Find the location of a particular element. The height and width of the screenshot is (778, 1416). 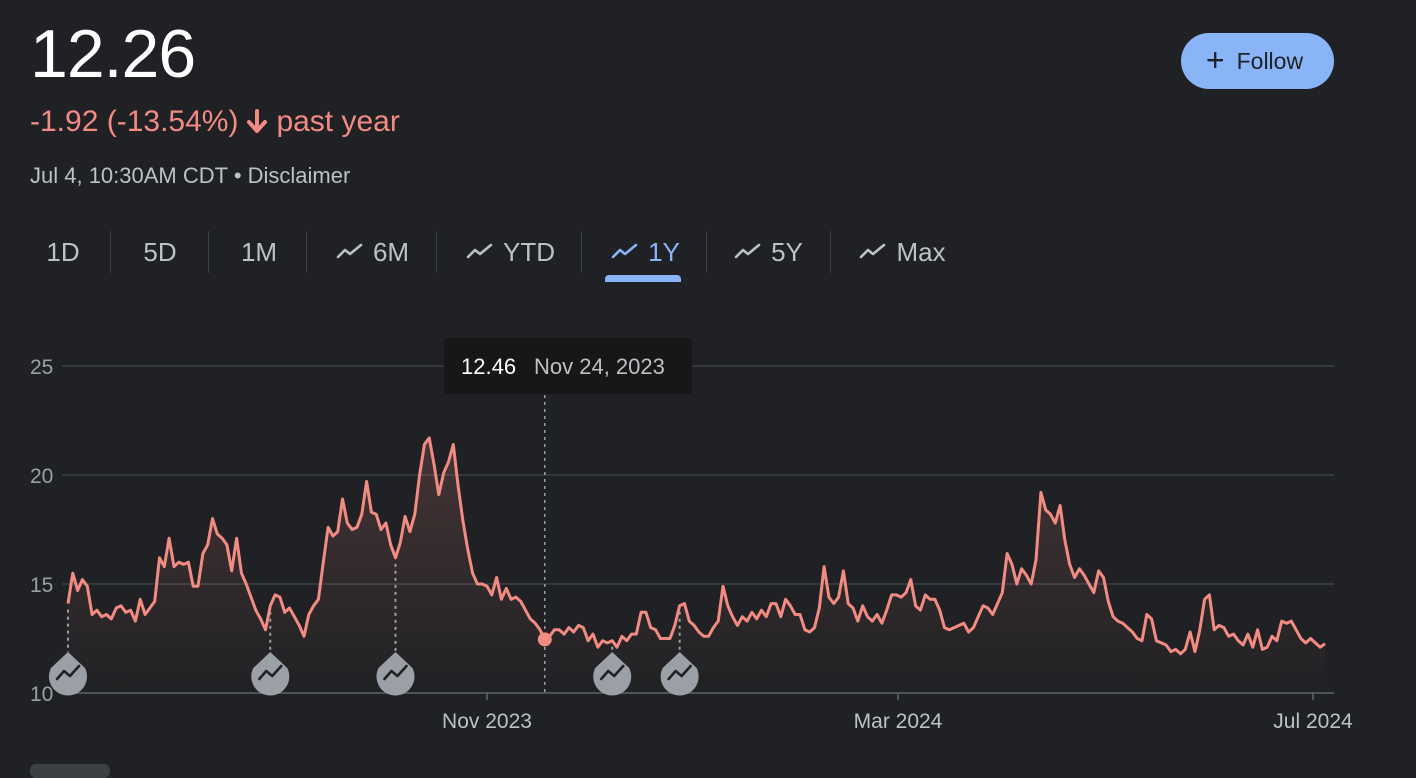

highlight-point is located at coordinates (544, 639).